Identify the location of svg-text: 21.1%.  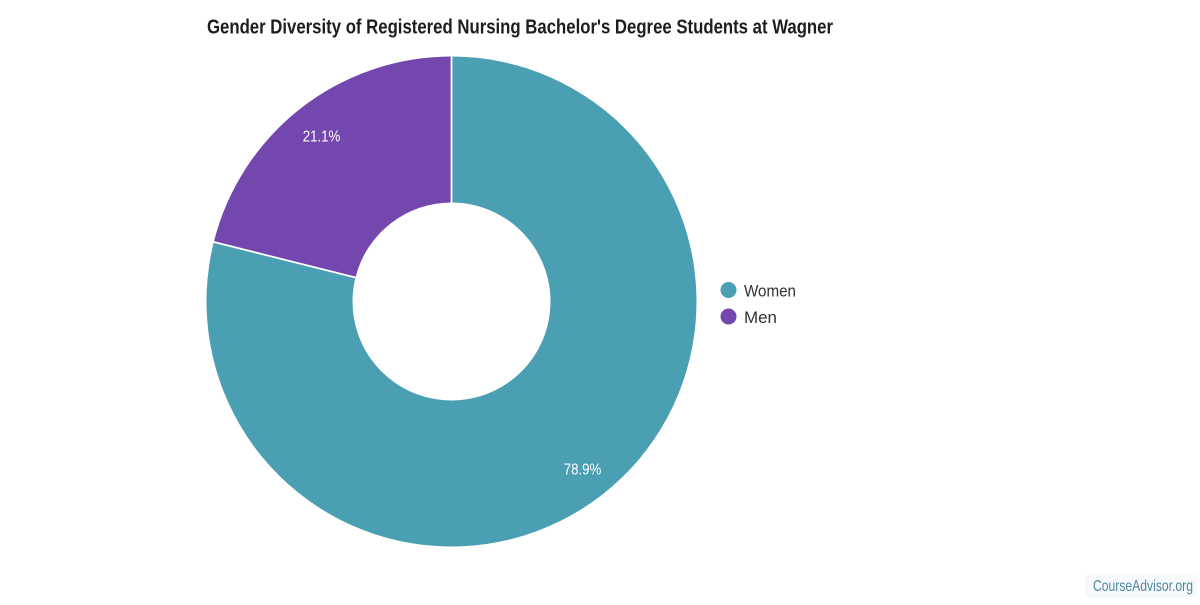
(322, 137).